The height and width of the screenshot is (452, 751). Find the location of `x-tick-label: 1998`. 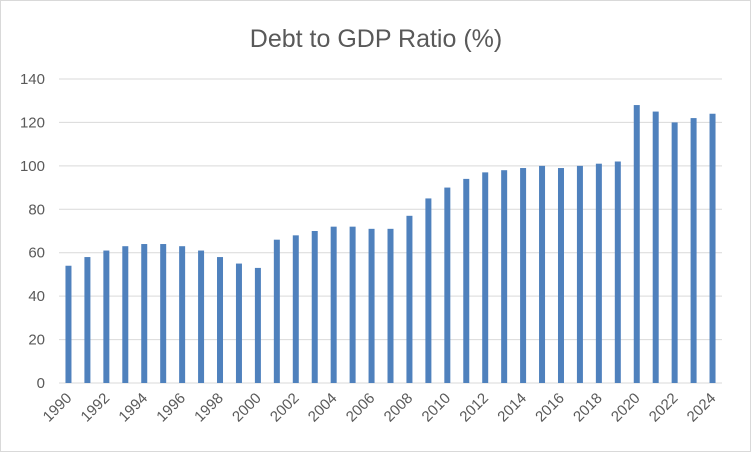

x-tick-label: 1998 is located at coordinates (209, 408).